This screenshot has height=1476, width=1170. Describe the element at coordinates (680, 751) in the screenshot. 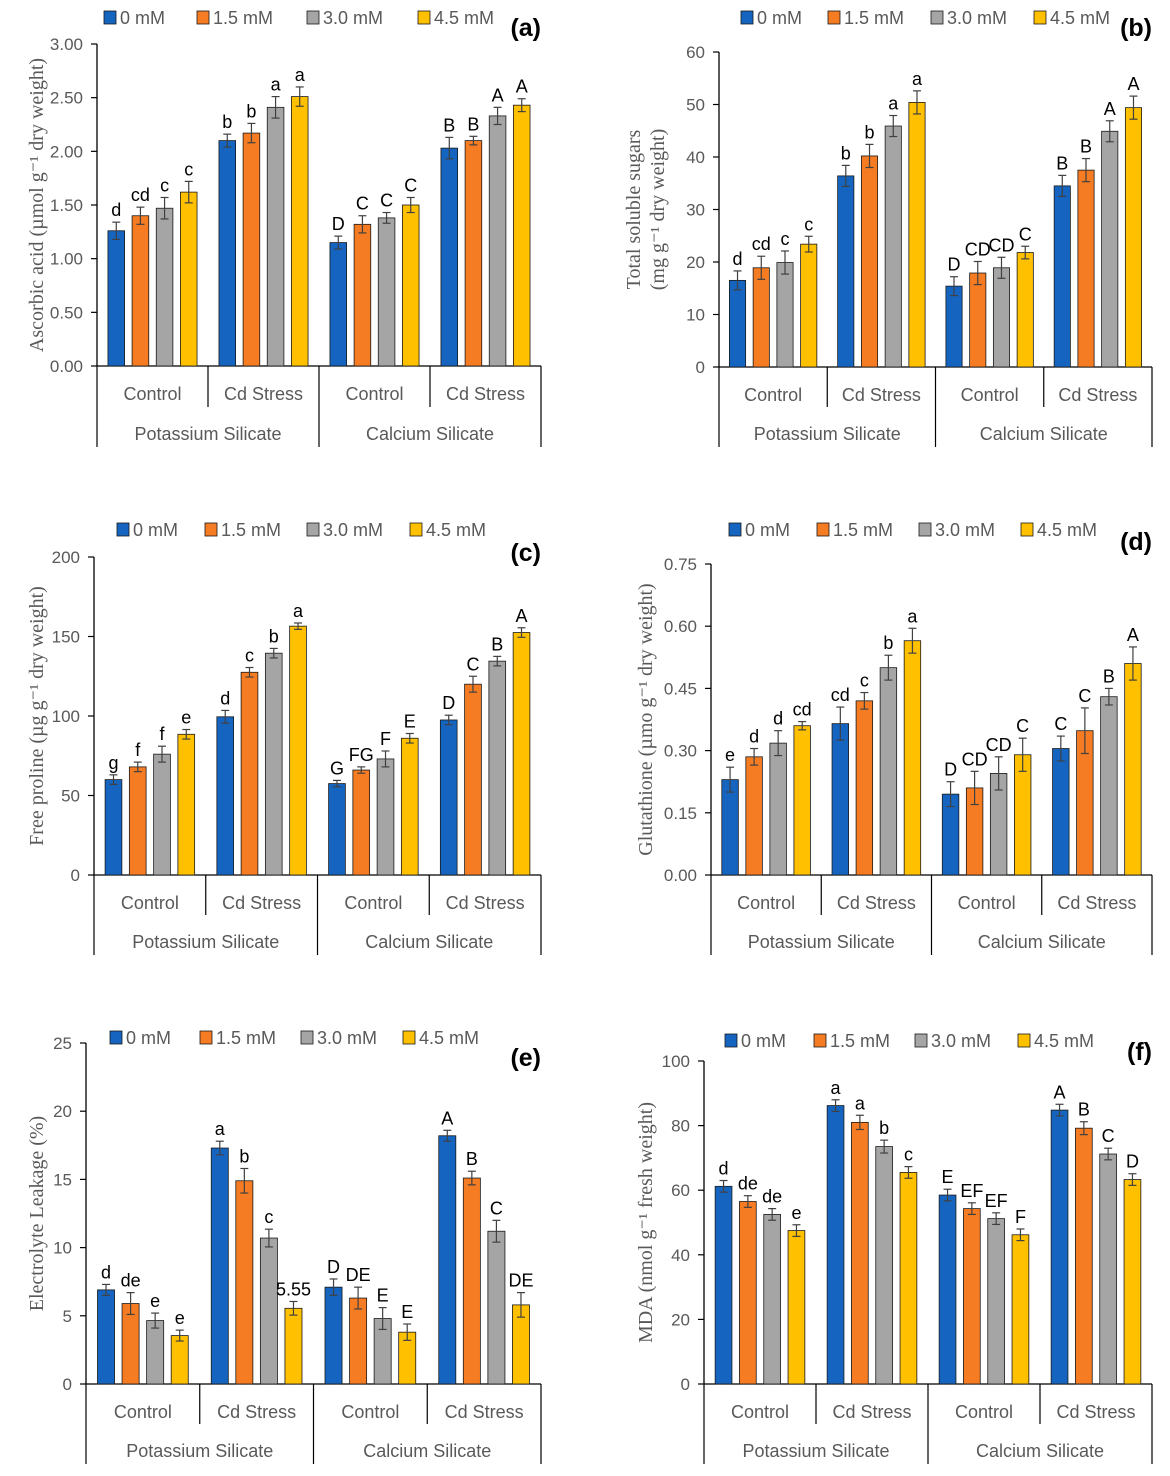

I see `y-tick-label: 0.30` at that location.